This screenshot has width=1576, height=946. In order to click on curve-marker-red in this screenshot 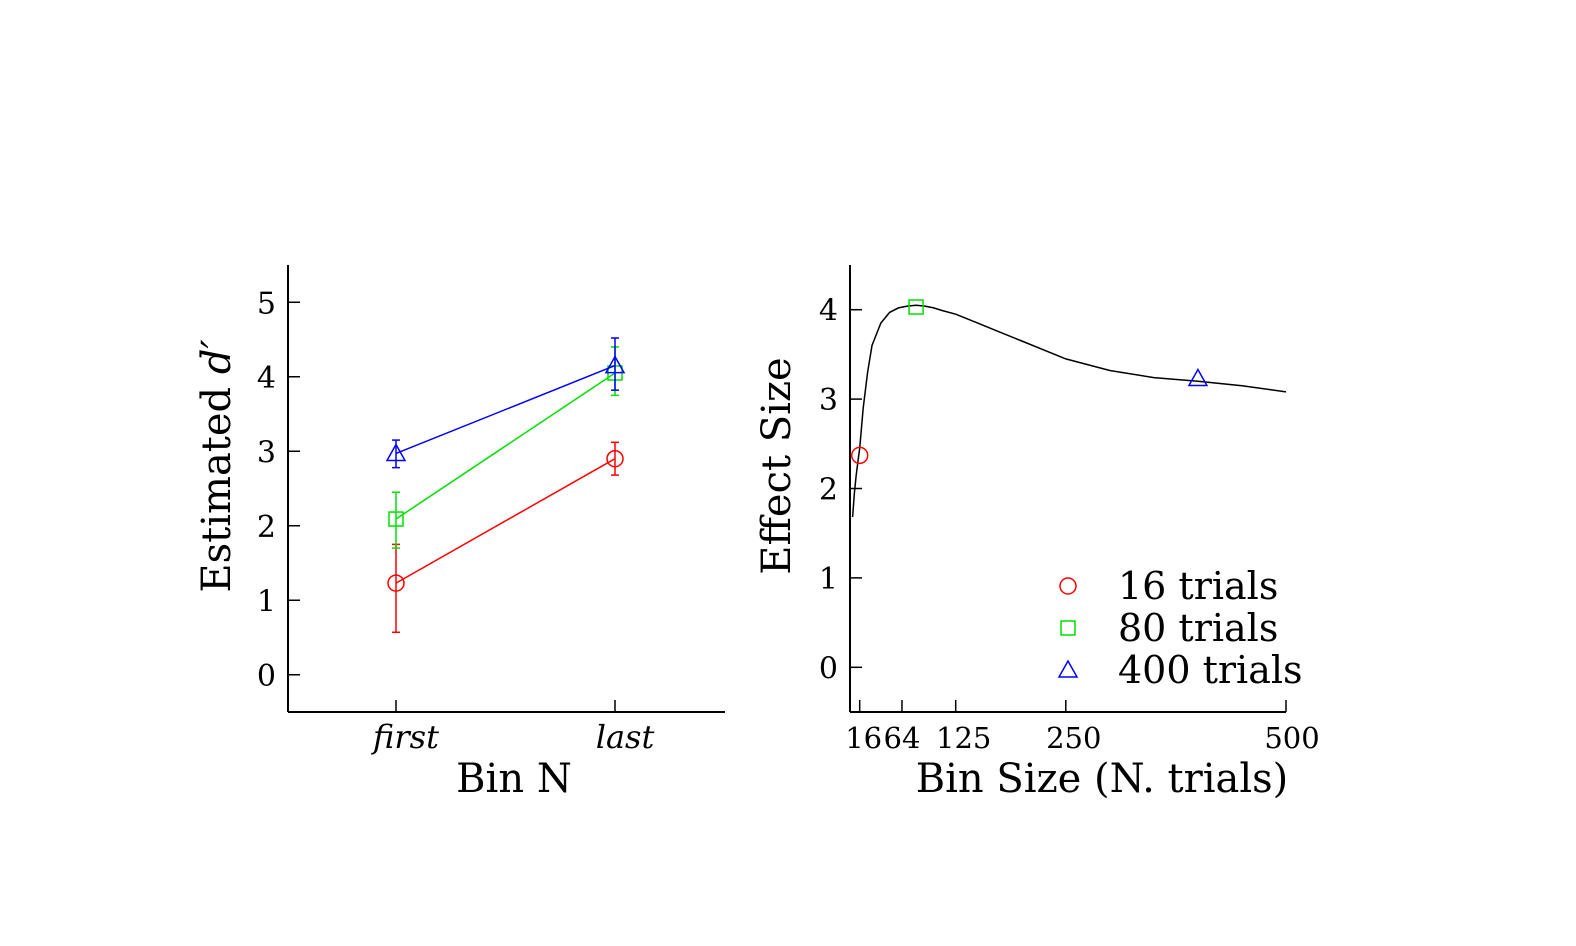, I will do `click(859, 455)`.